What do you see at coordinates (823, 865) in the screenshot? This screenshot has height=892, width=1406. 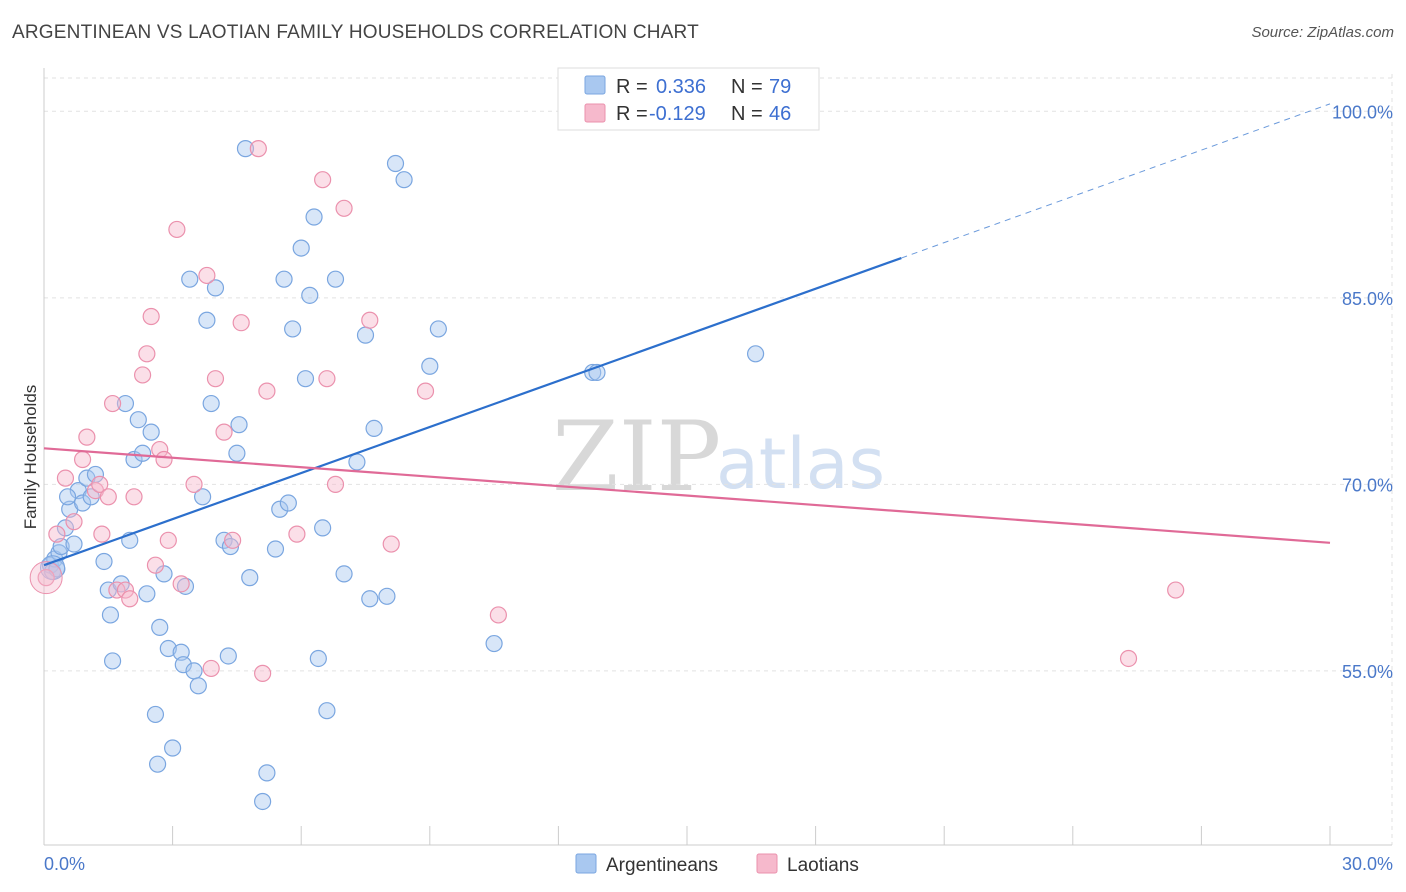 I see `bottom-legend-laotians: Laotians` at bounding box center [823, 865].